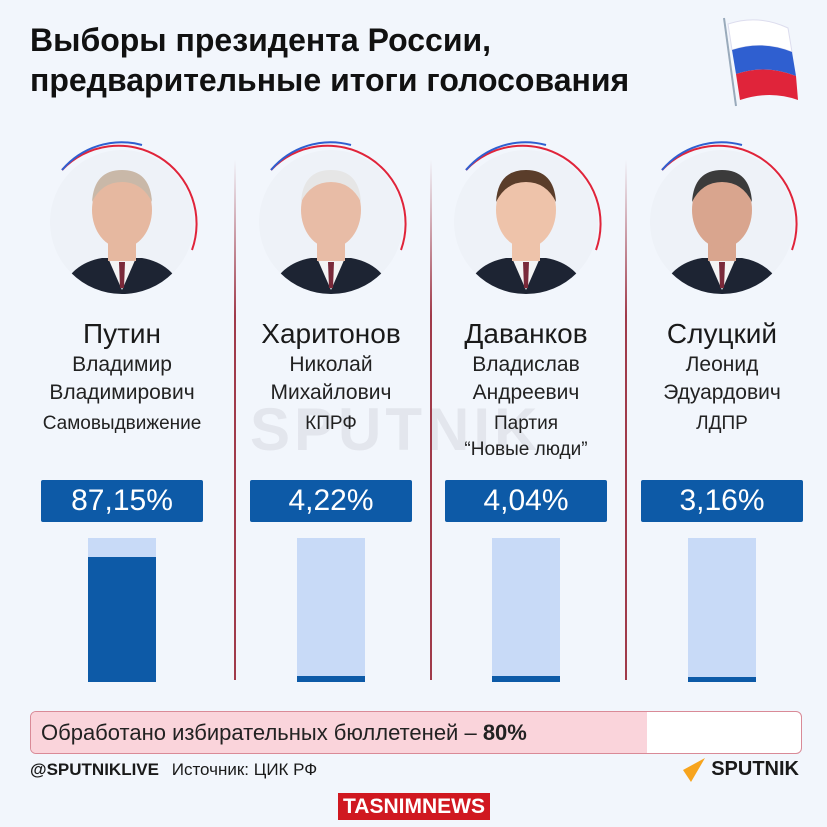 This screenshot has height=827, width=827. I want to click on candidate-surname: Путин, so click(122, 333).